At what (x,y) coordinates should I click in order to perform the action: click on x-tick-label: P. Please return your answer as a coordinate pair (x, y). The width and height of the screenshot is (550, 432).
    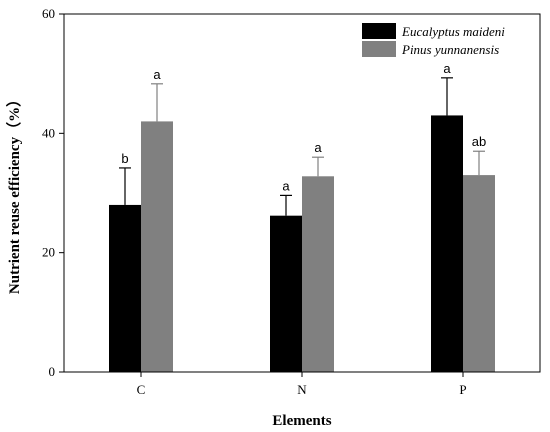
    Looking at the image, I should click on (462, 389).